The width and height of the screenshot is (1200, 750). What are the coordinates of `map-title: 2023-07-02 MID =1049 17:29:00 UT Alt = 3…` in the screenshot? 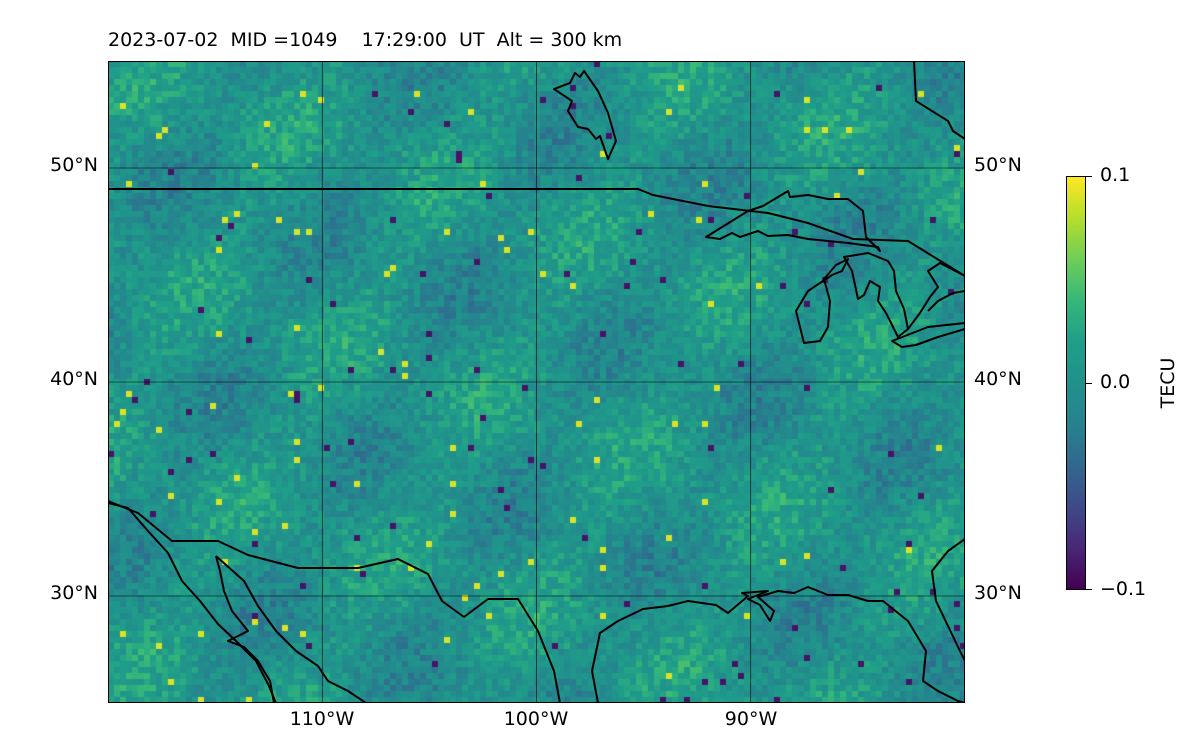 It's located at (365, 40).